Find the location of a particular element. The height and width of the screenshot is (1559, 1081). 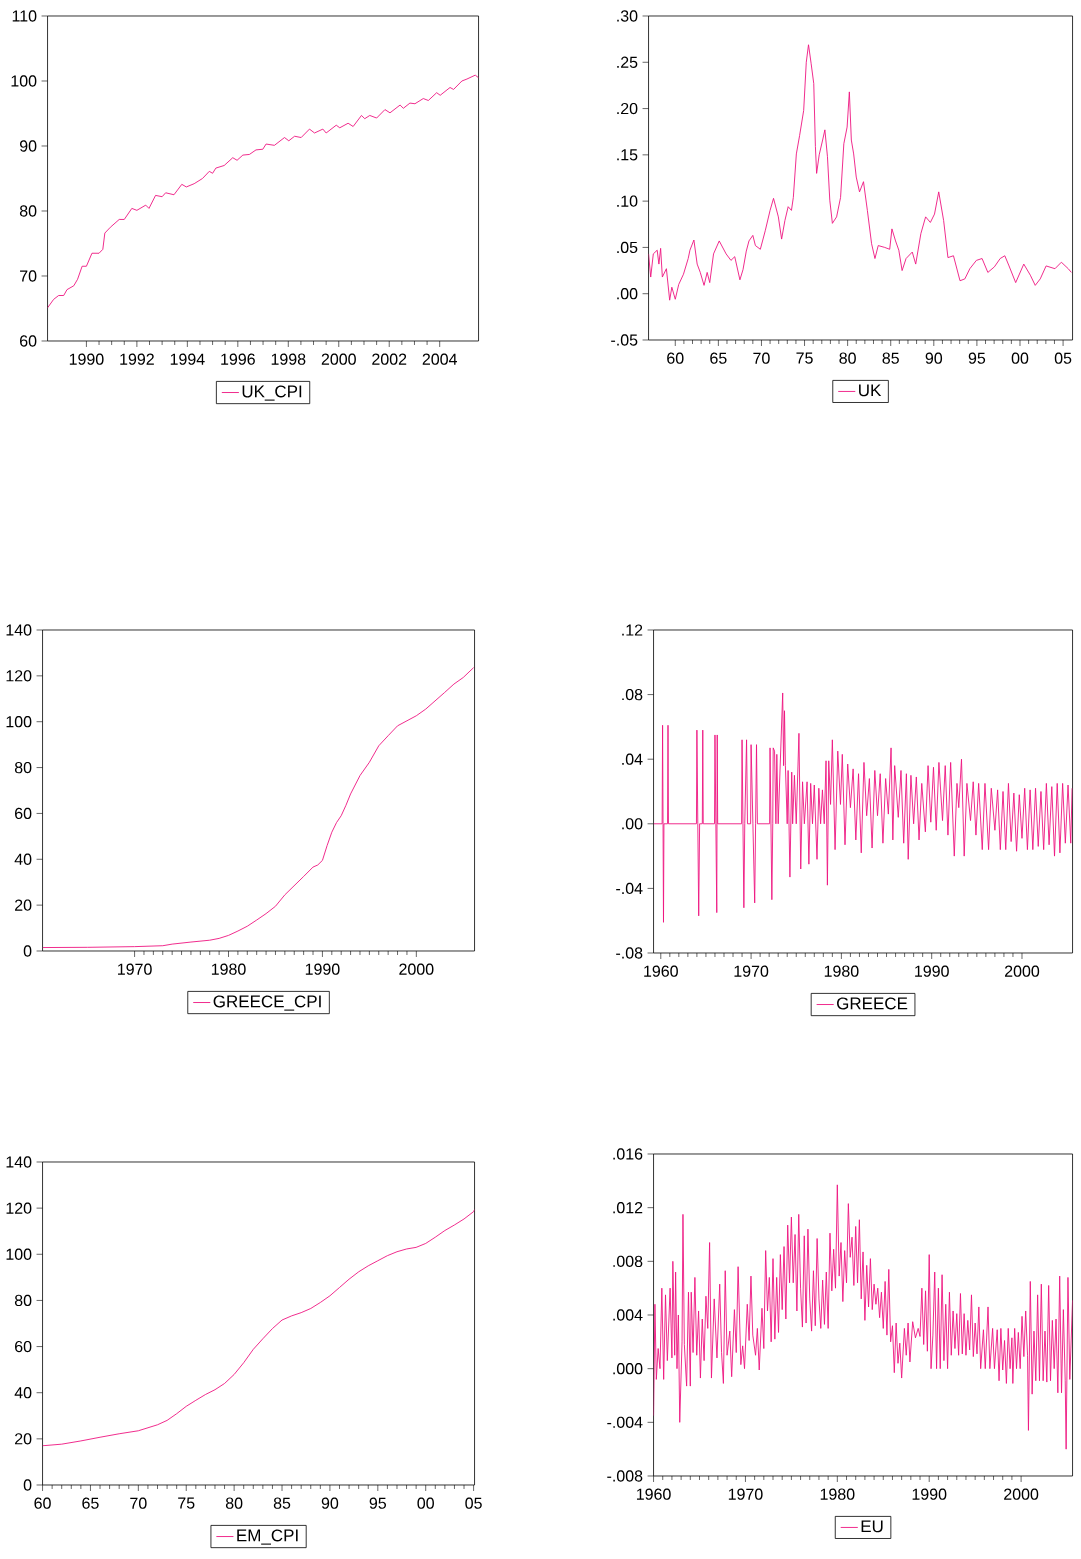

y-tick-label: .15 is located at coordinates (627, 155).